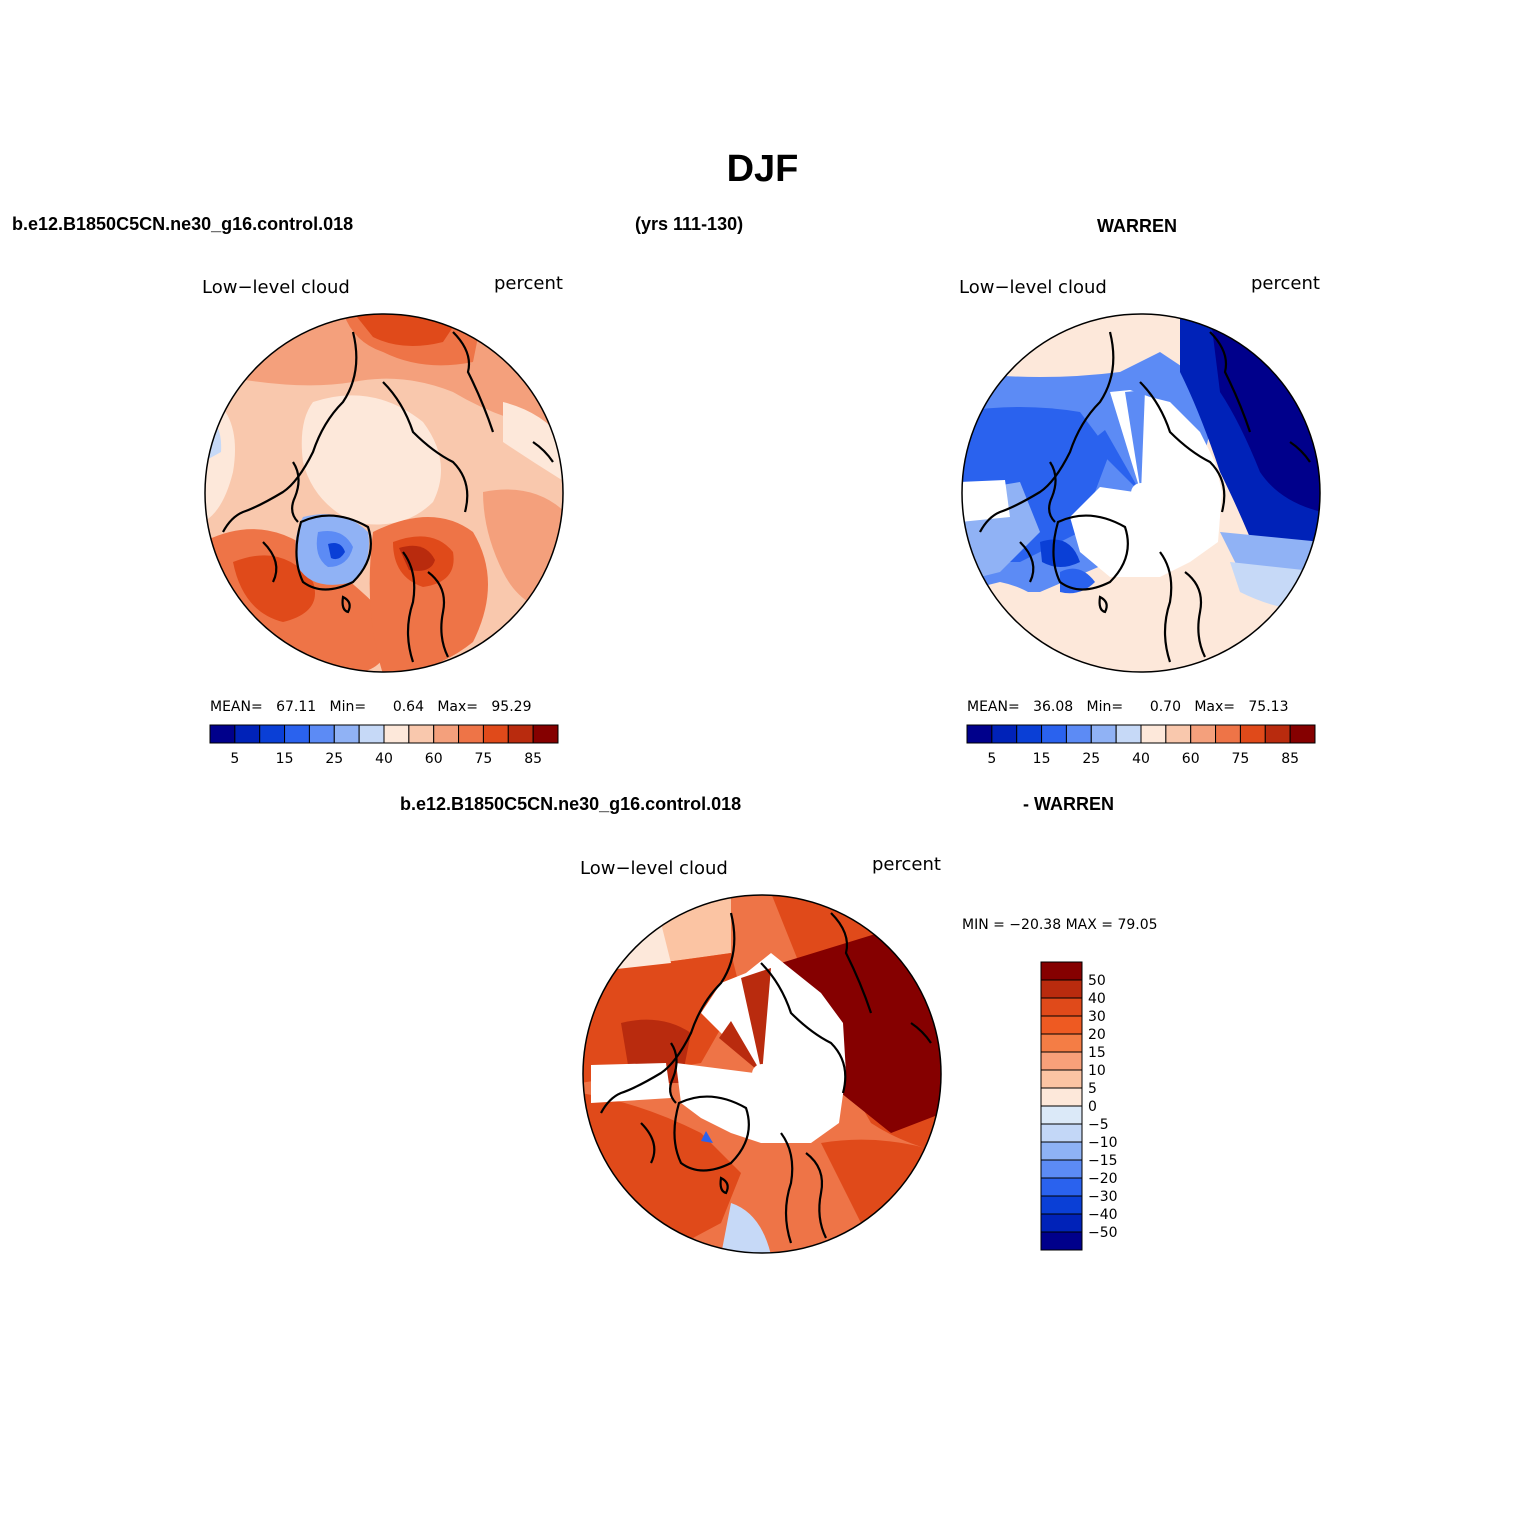 The image size is (1525, 1525). Describe the element at coordinates (511, 707) in the screenshot. I see `panel1-max: 95.29` at that location.